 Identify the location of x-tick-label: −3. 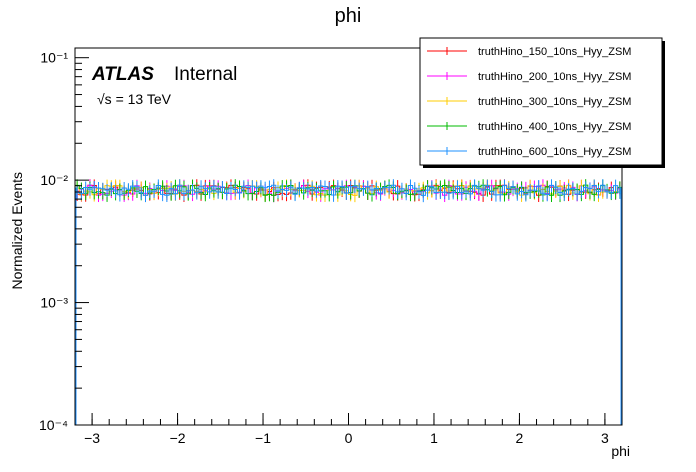
(92, 438).